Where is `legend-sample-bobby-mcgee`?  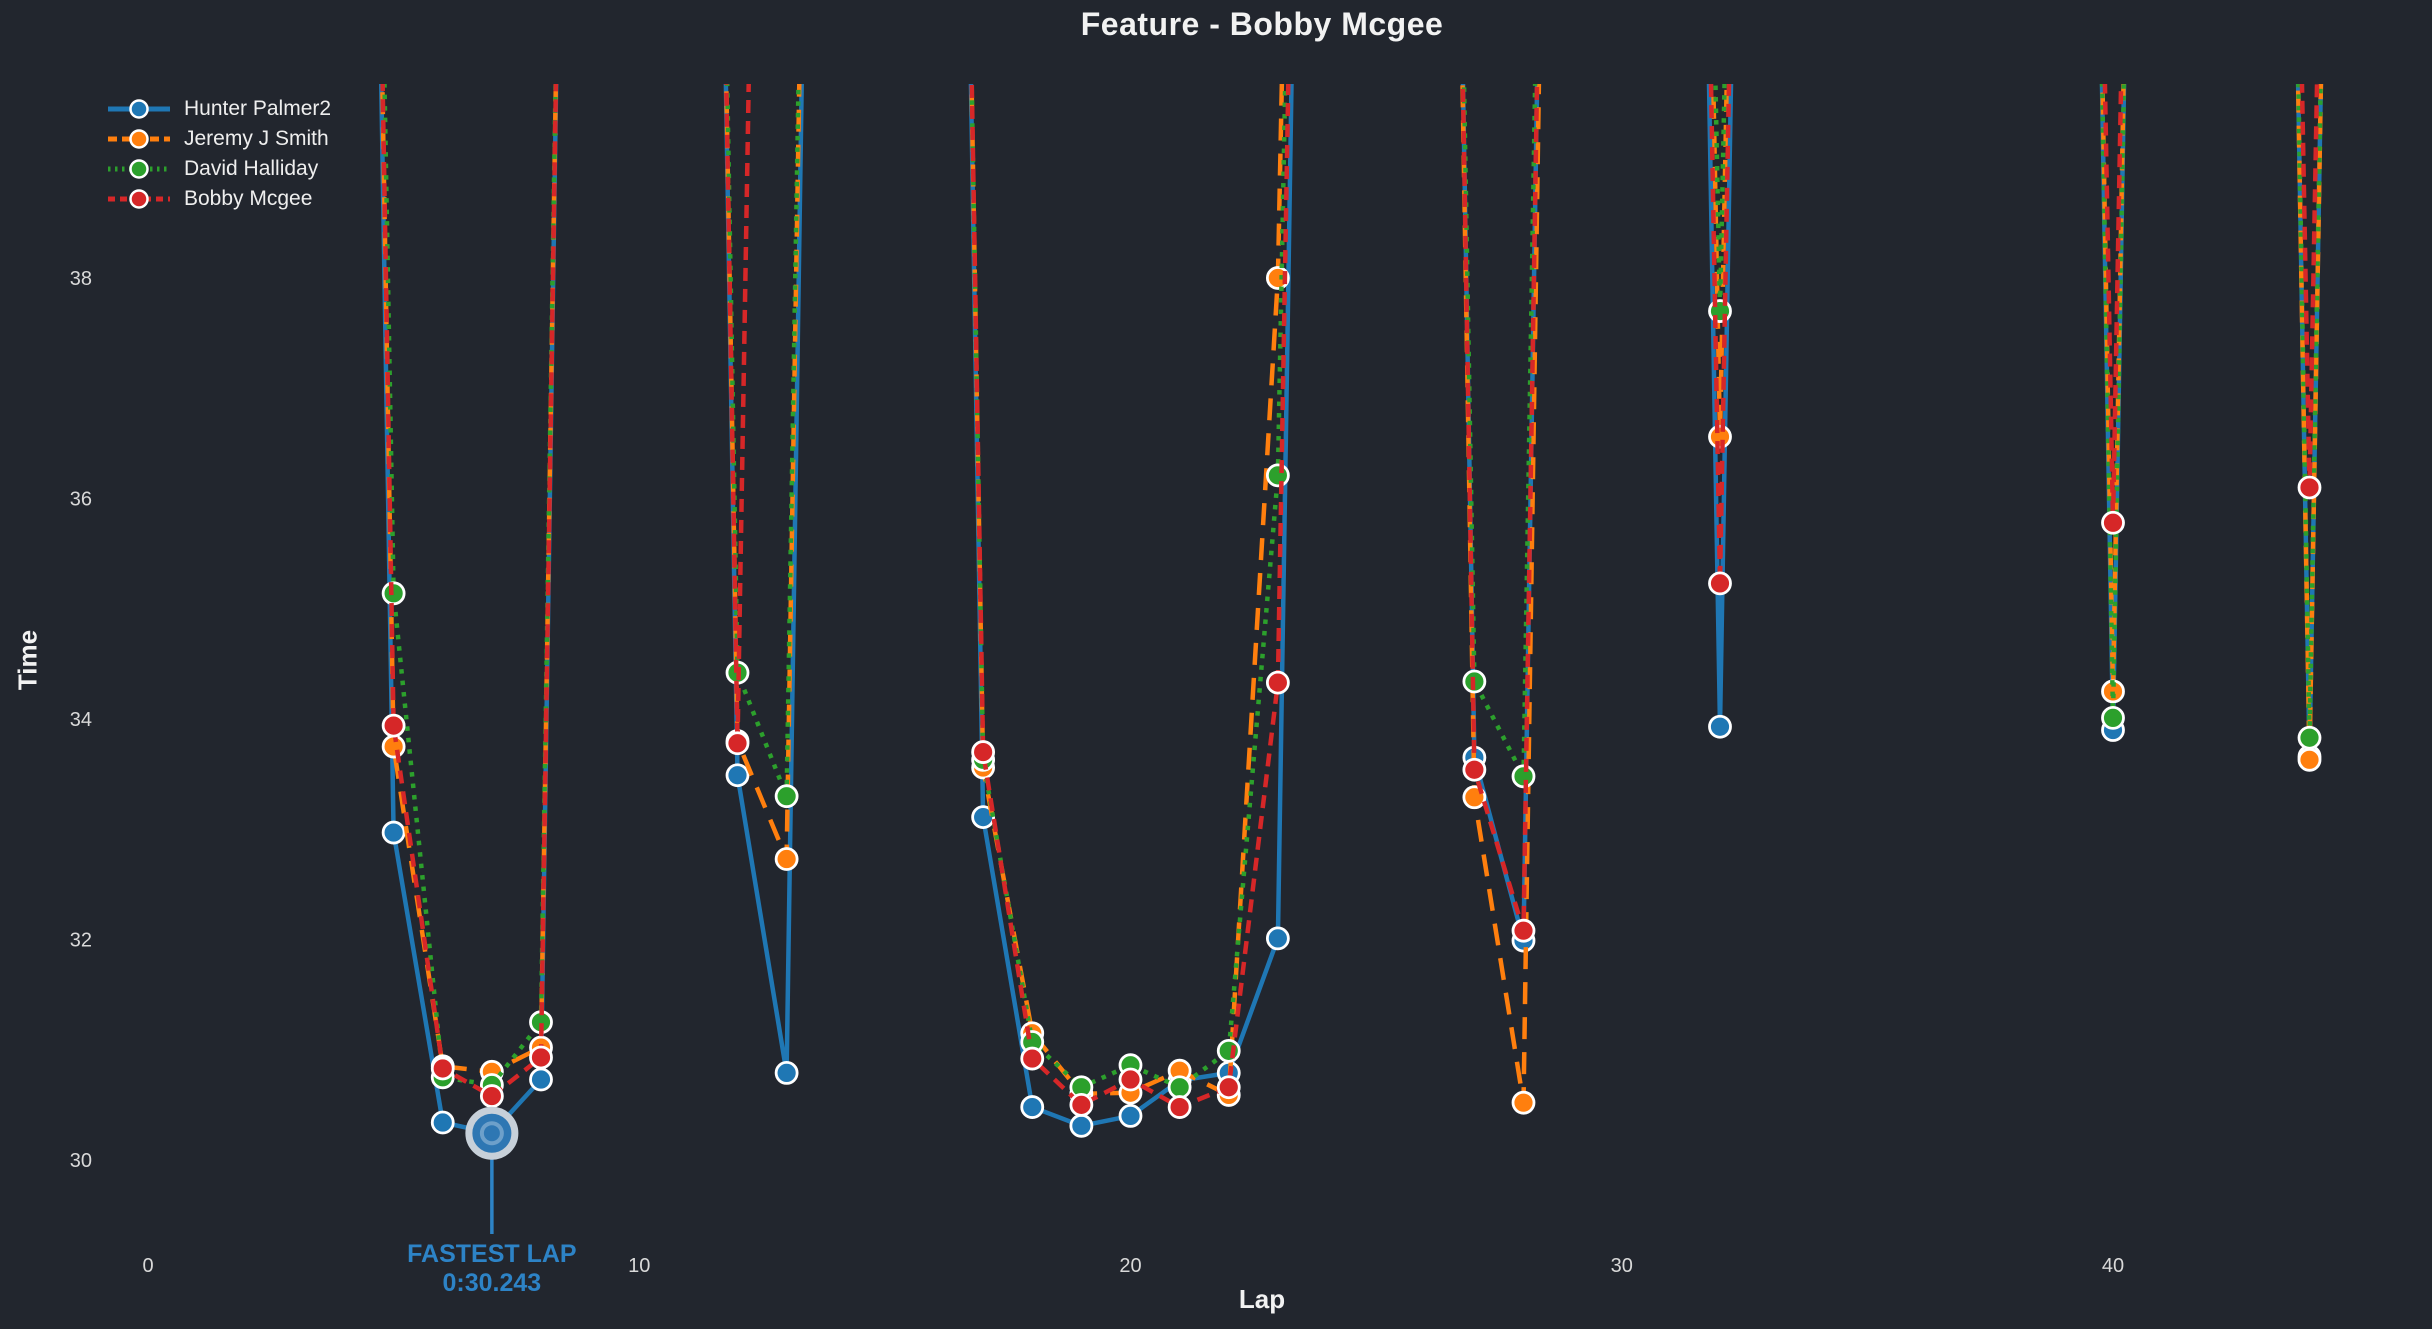 legend-sample-bobby-mcgee is located at coordinates (139, 199).